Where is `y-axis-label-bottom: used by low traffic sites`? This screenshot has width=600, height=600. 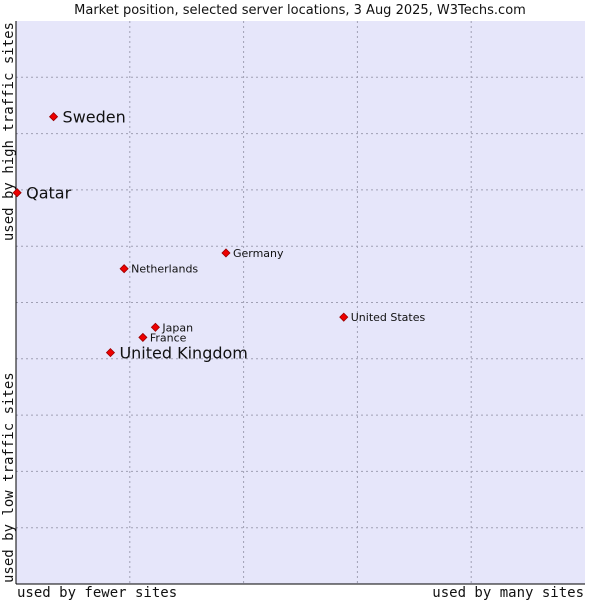 y-axis-label-bottom: used by low traffic sites is located at coordinates (9, 477).